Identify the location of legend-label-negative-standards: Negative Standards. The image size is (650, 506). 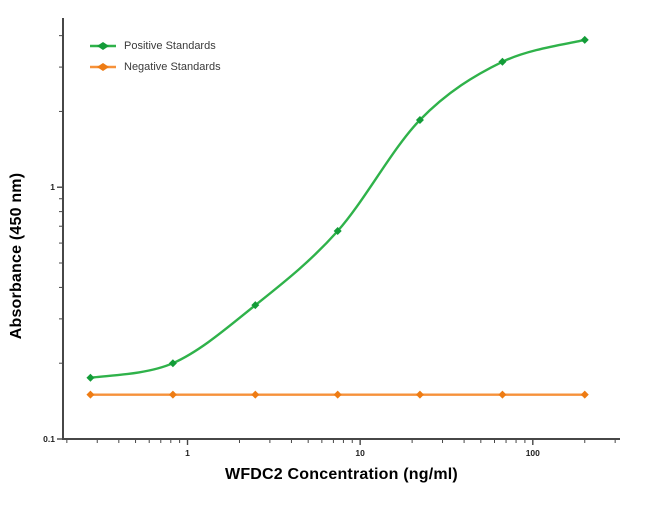
(172, 66).